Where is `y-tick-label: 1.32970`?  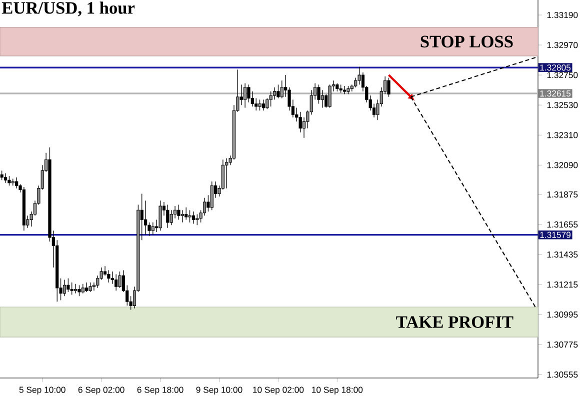
y-tick-label: 1.32970 is located at coordinates (562, 45).